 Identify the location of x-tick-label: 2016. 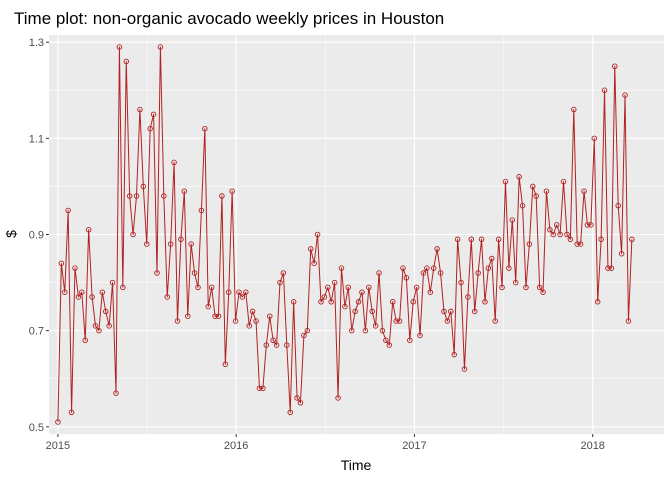
(236, 446).